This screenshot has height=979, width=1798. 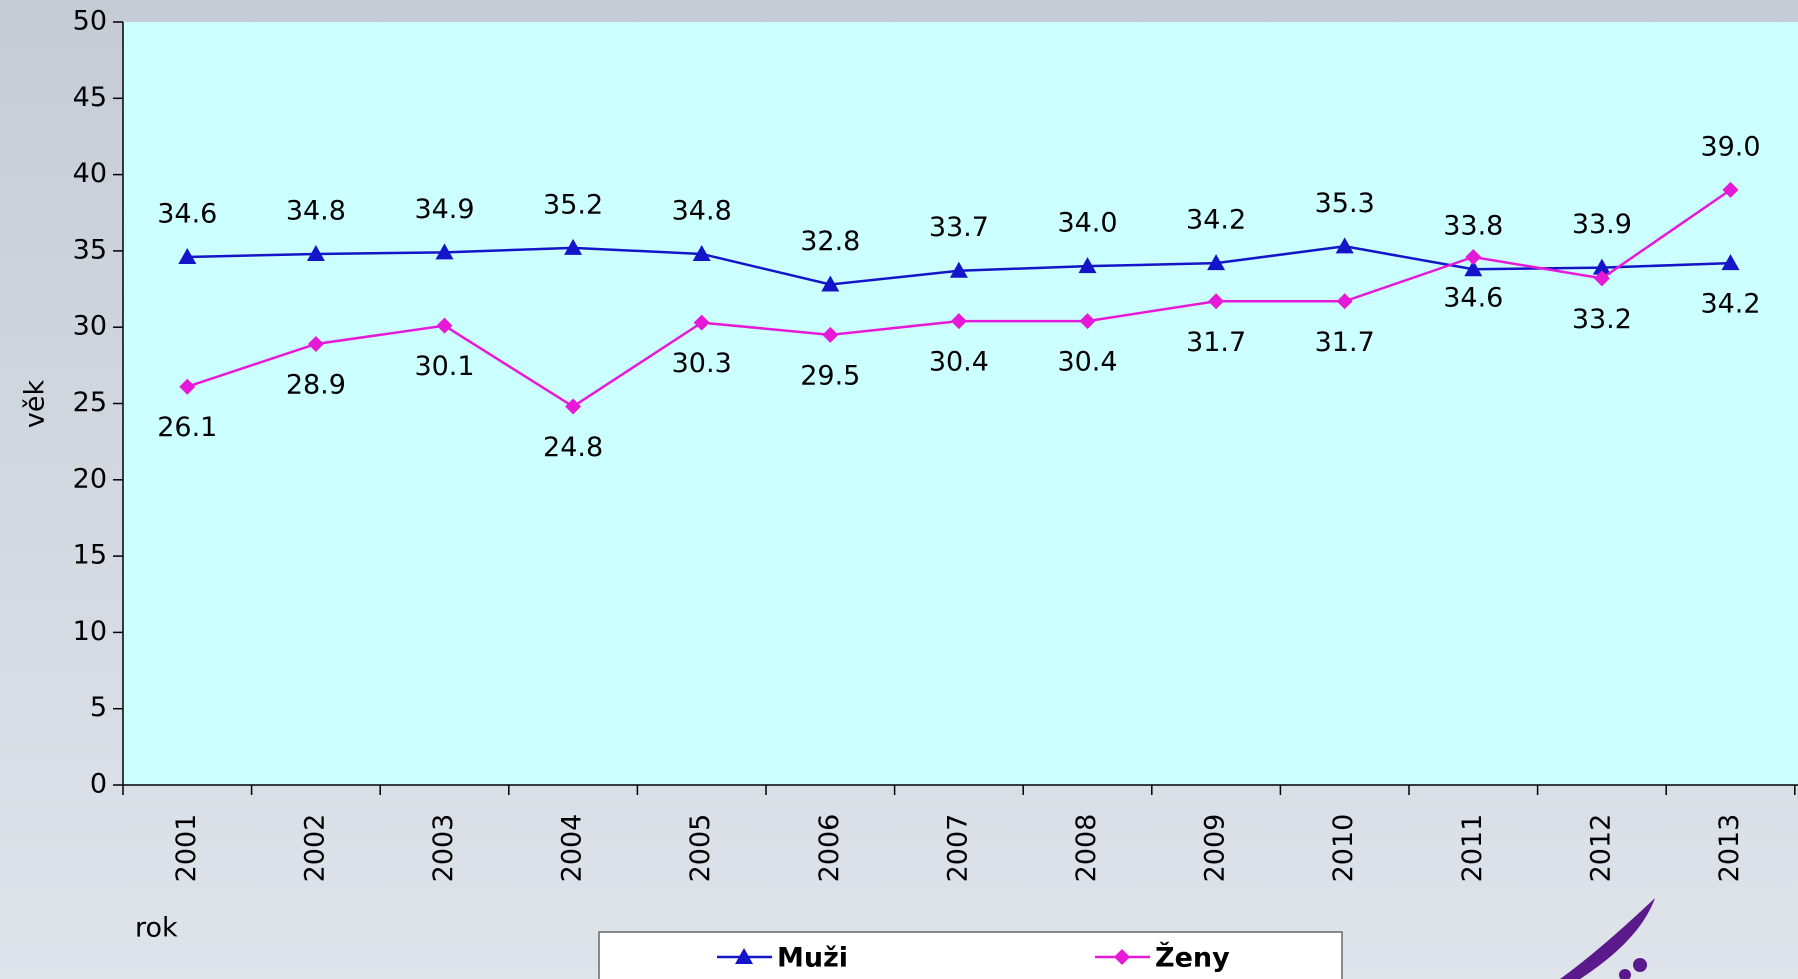 What do you see at coordinates (90, 478) in the screenshot?
I see `y-tick-label: 20` at bounding box center [90, 478].